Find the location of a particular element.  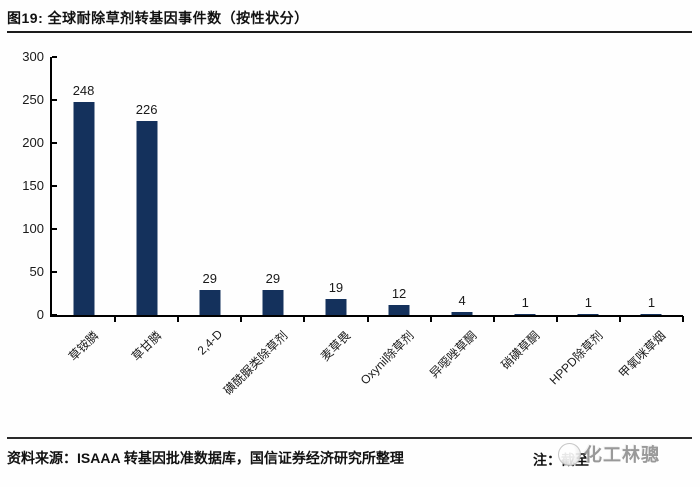

x-axis-category-label: 甲氧咪草烟 is located at coordinates (642, 354).